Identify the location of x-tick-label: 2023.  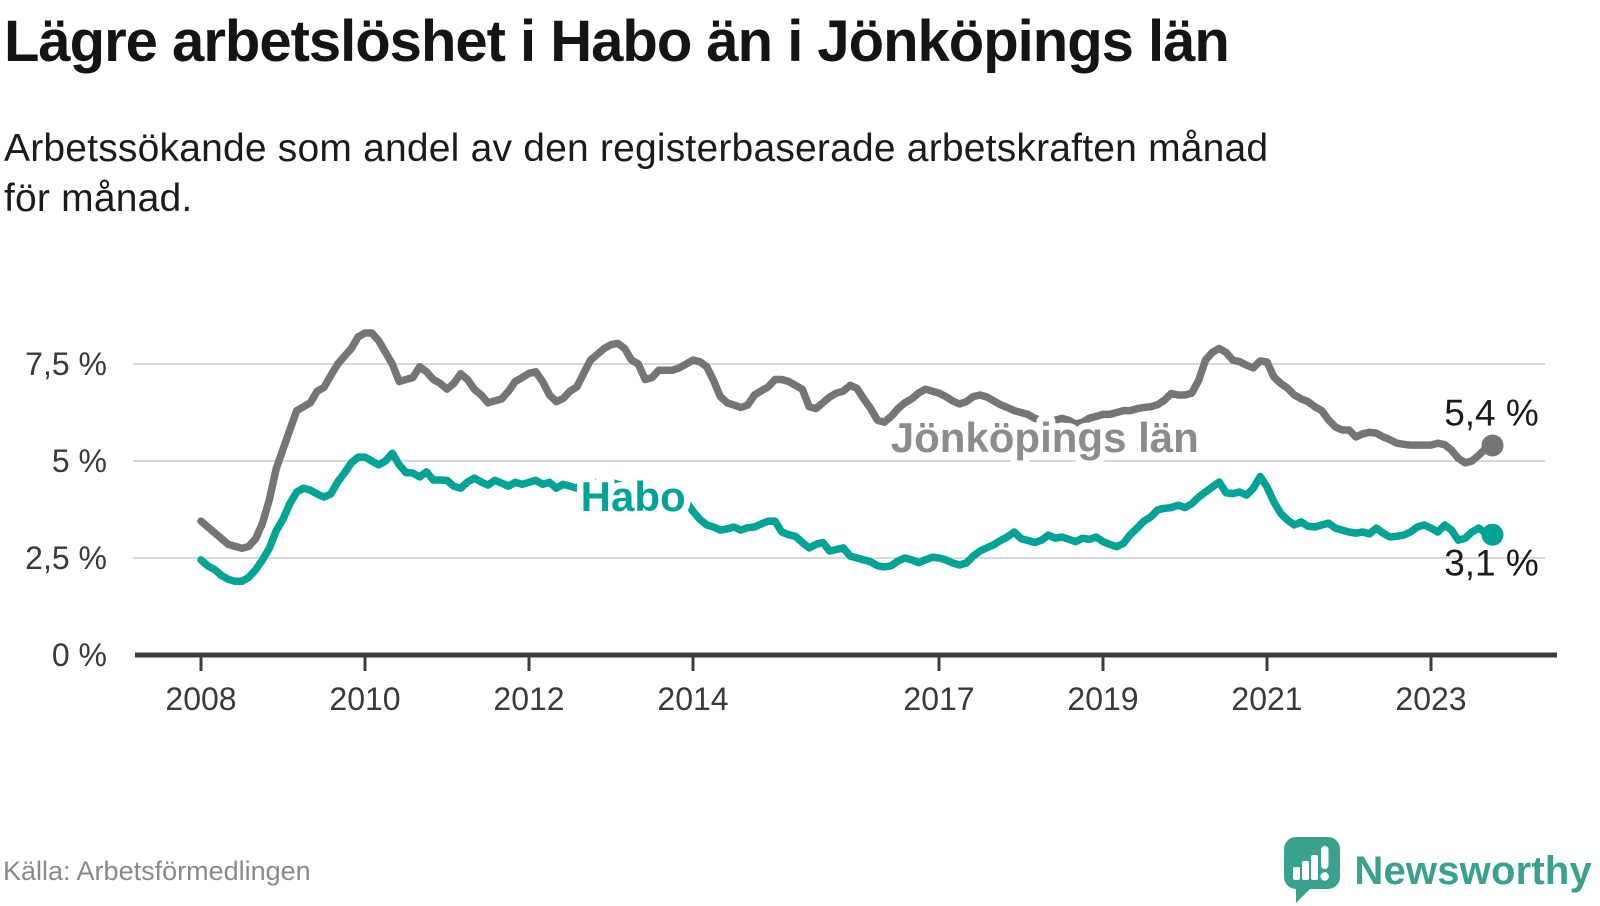
(1430, 699).